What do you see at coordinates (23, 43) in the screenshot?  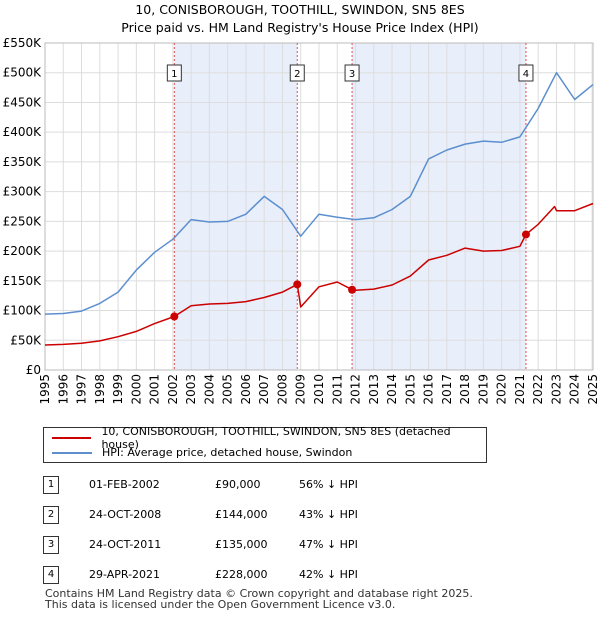 I see `y-tick-label: £550K` at bounding box center [23, 43].